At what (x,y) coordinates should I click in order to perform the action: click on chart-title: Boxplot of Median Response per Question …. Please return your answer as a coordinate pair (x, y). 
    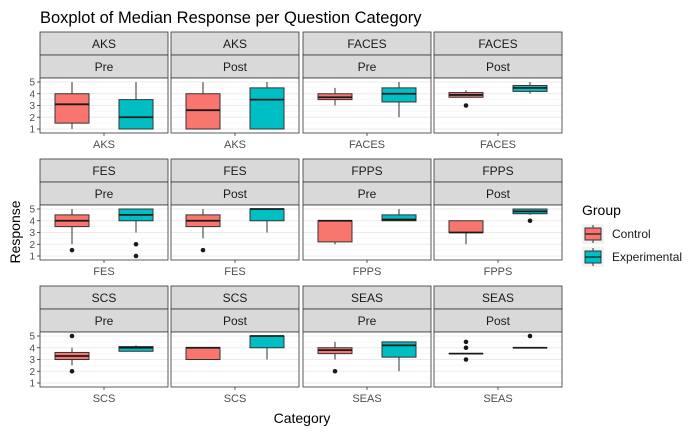
    Looking at the image, I should click on (231, 18).